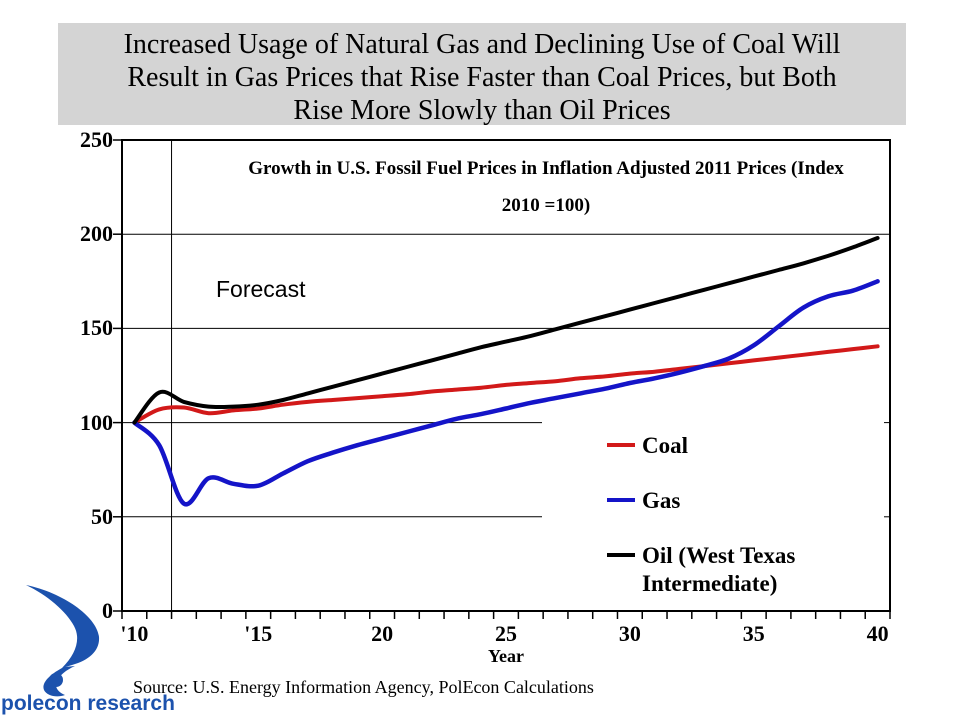 This screenshot has width=960, height=720. What do you see at coordinates (96, 234) in the screenshot?
I see `y-axis-tick-label: 200` at bounding box center [96, 234].